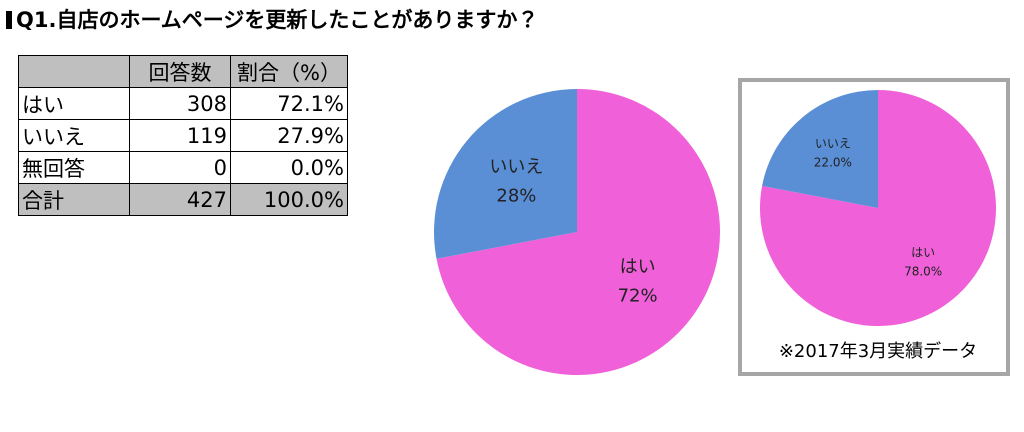 Image resolution: width=1024 pixels, height=432 pixels. Describe the element at coordinates (74, 199) in the screenshot. I see `cell: 合計` at that location.